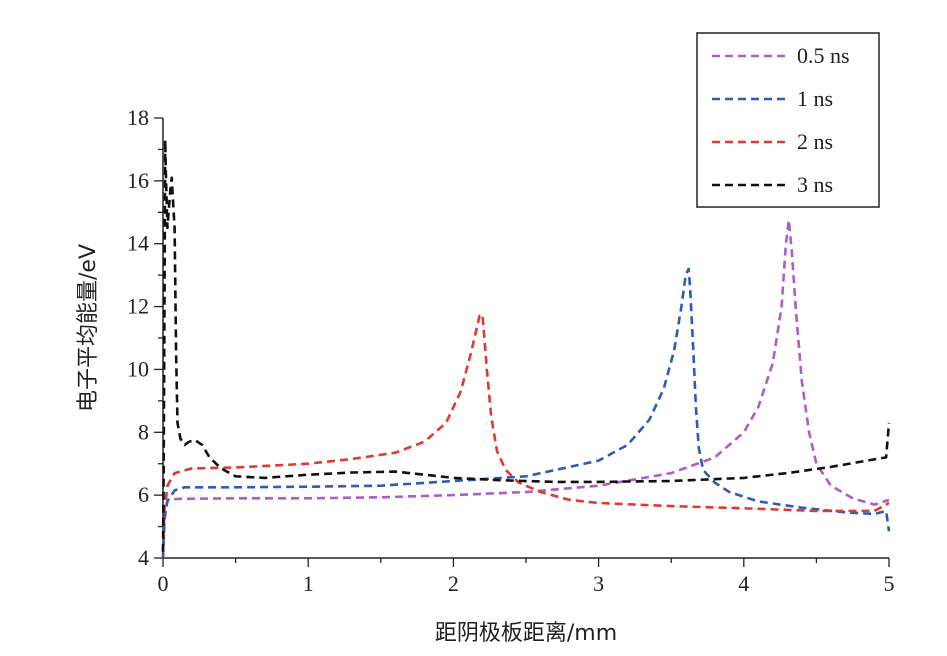 This screenshot has width=947, height=656. I want to click on x-axis: 0 1 2 3 4 5, so click(526, 576).